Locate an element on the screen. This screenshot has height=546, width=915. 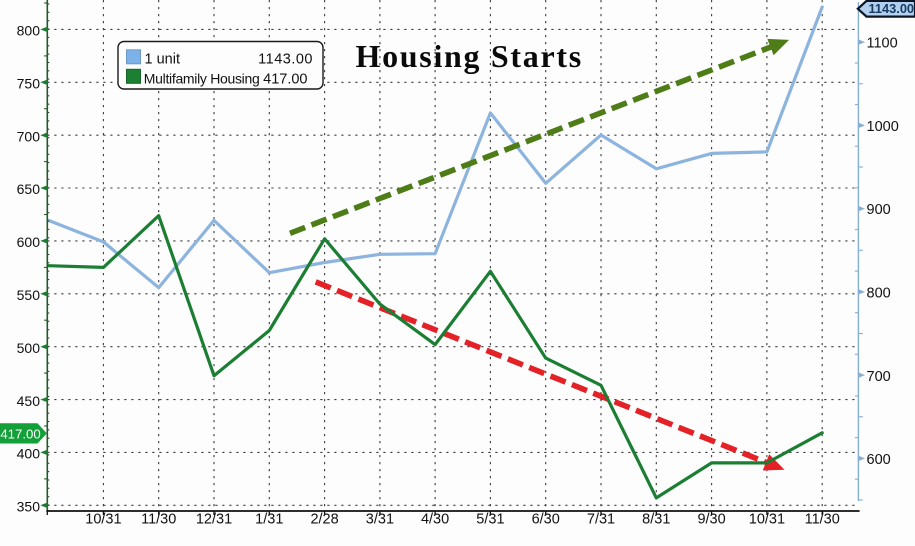
svg-text: 1 unit is located at coordinates (162, 59).